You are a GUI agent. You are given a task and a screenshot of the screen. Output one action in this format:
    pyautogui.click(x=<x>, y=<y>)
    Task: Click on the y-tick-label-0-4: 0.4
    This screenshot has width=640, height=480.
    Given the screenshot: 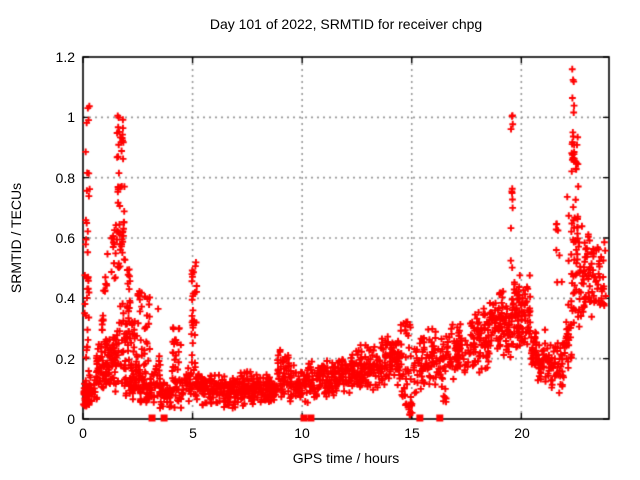 What is the action you would take?
    pyautogui.click(x=65, y=298)
    